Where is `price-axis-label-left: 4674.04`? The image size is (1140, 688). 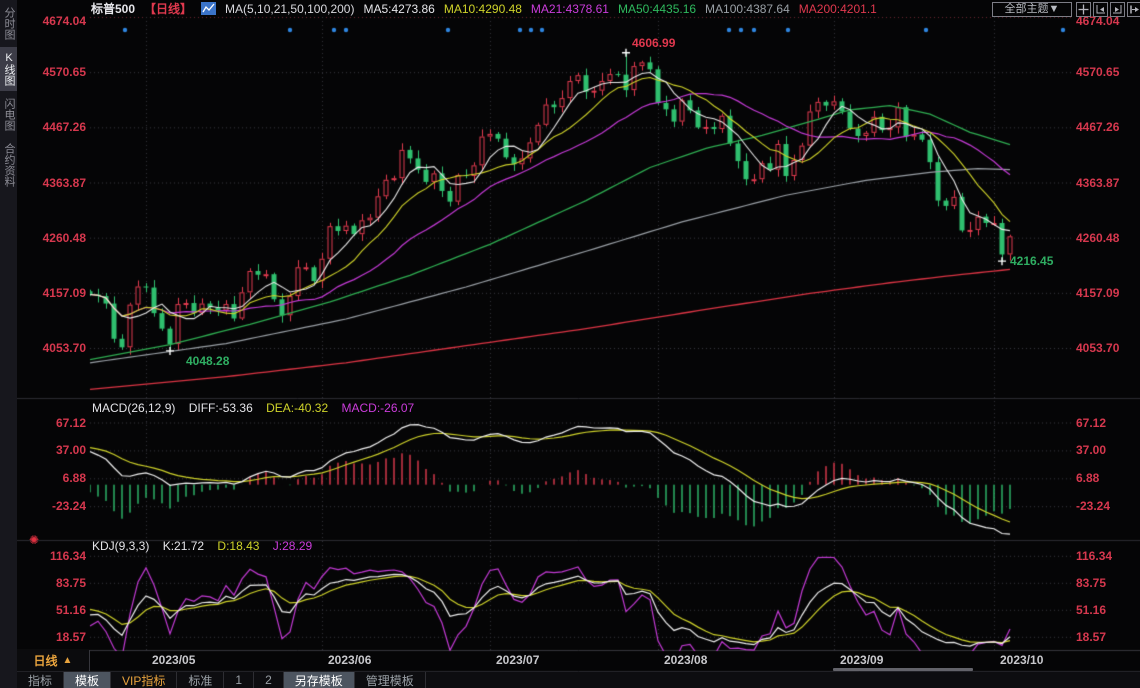 price-axis-label-left: 4674.04 is located at coordinates (64, 21).